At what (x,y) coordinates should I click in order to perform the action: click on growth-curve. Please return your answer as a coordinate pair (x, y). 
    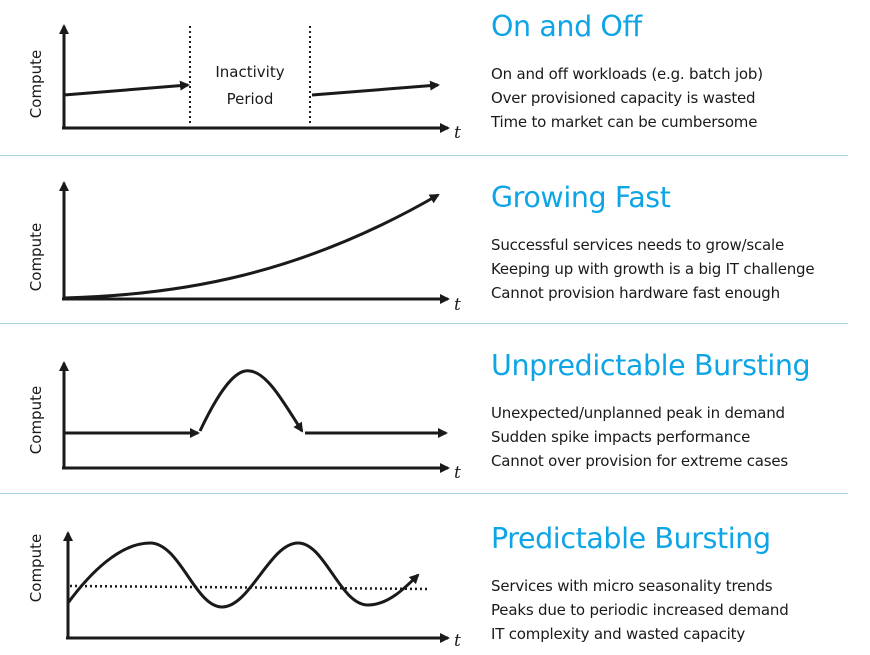
    Looking at the image, I should click on (251, 246).